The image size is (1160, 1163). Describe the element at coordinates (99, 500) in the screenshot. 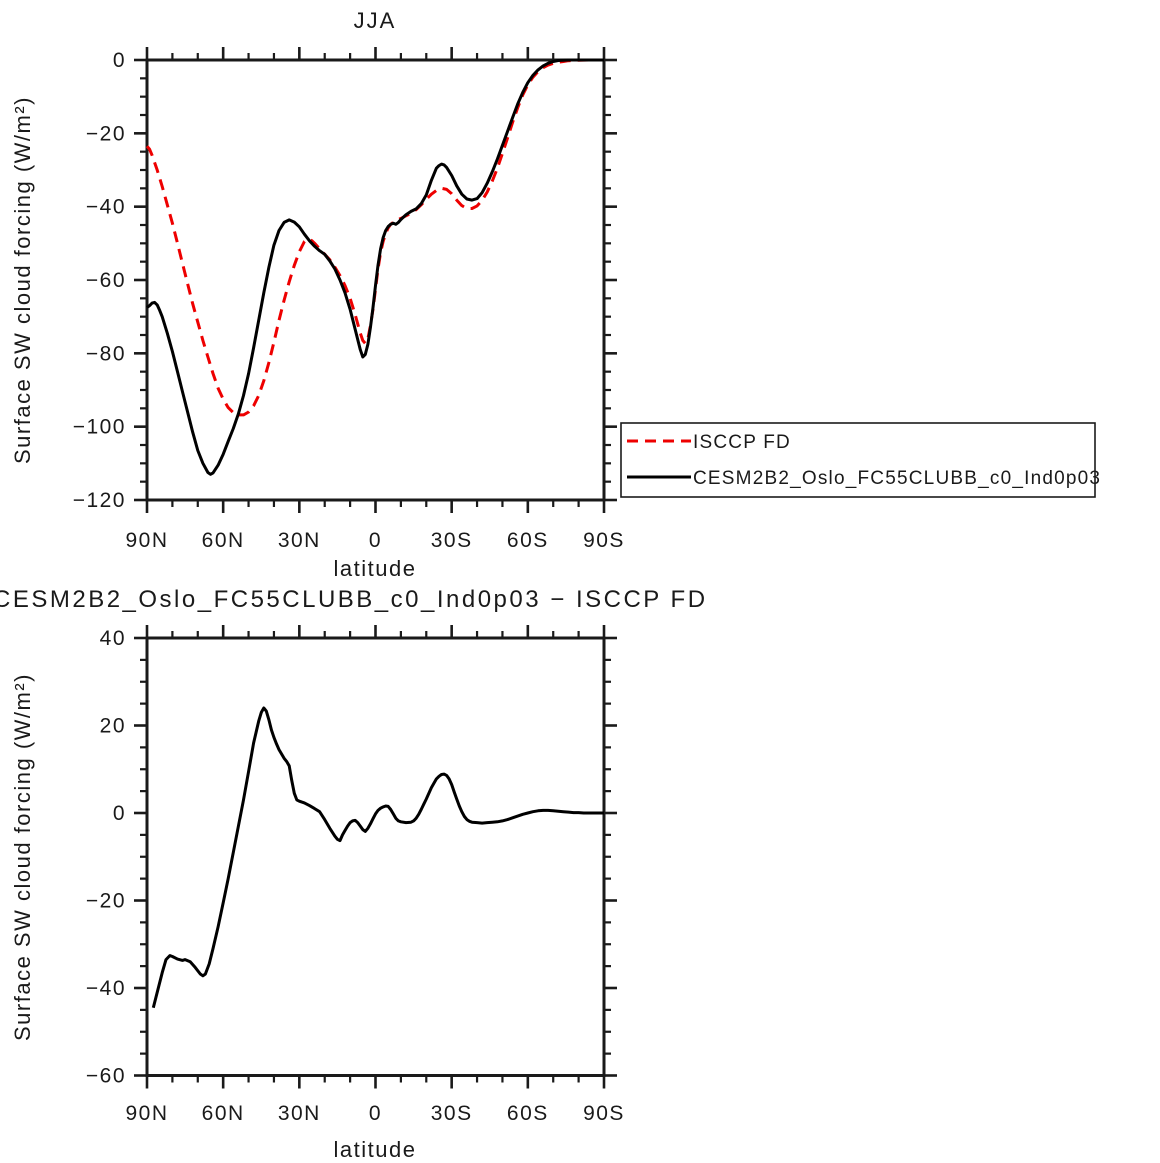

I see `y-tick-label: −120` at that location.